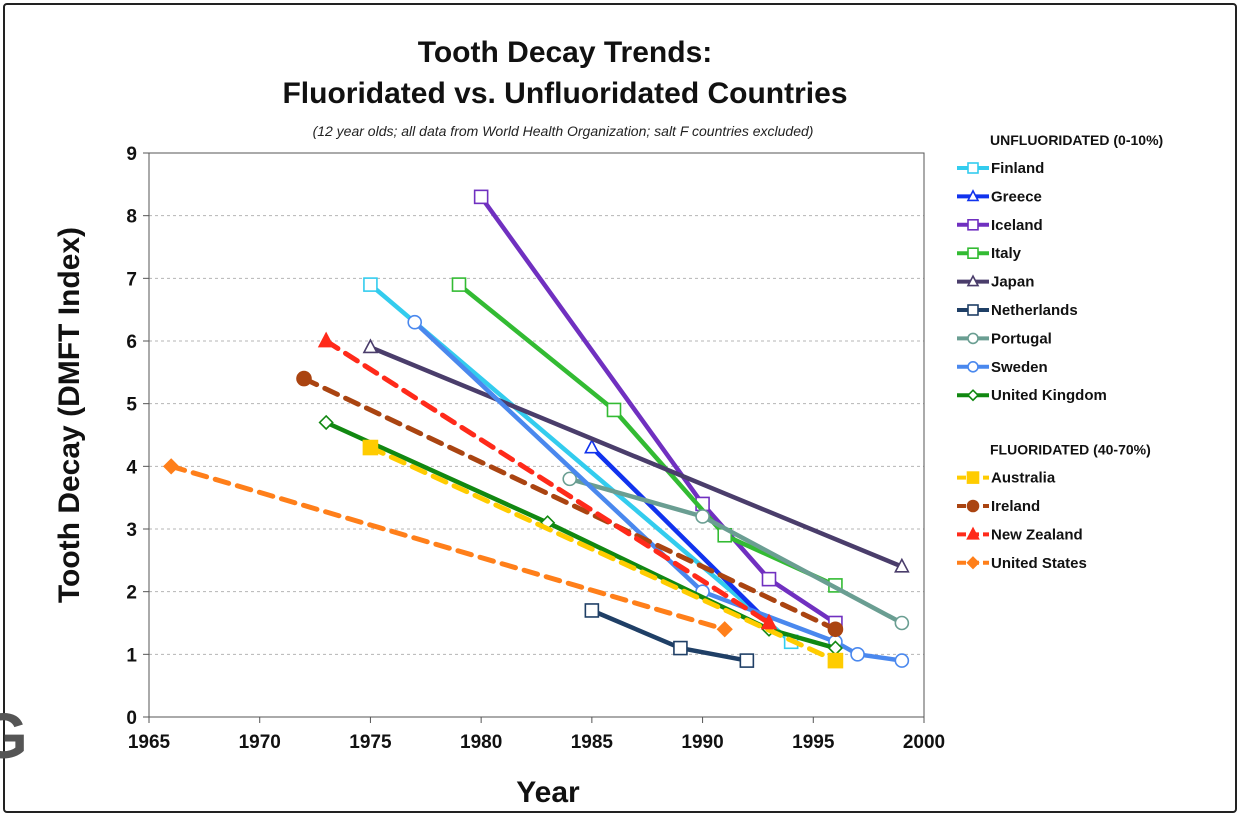 This screenshot has height=818, width=1243. What do you see at coordinates (69, 415) in the screenshot?
I see `y-axis-title: Tooth Decay (DMFT Index)` at bounding box center [69, 415].